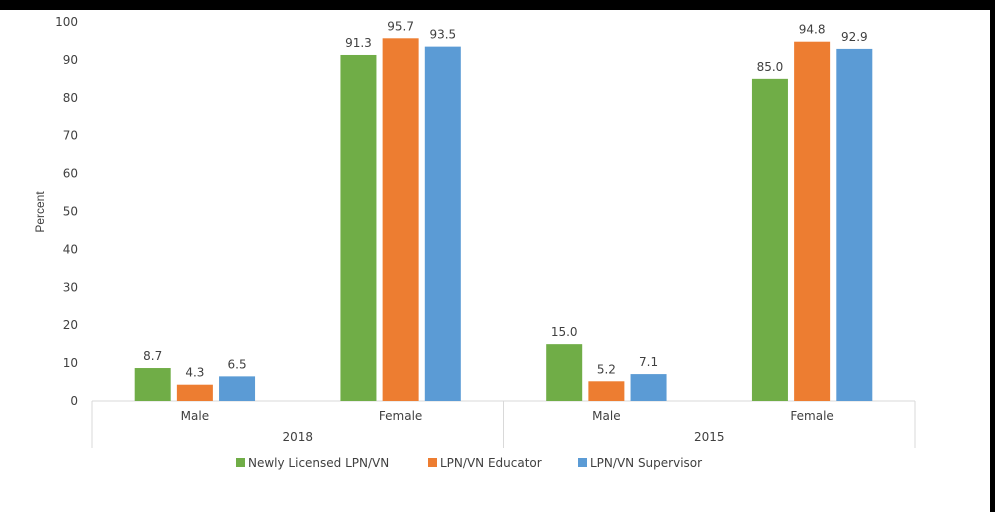 The image size is (995, 512). Describe the element at coordinates (70, 212) in the screenshot. I see `y-tick-label: 50` at that location.